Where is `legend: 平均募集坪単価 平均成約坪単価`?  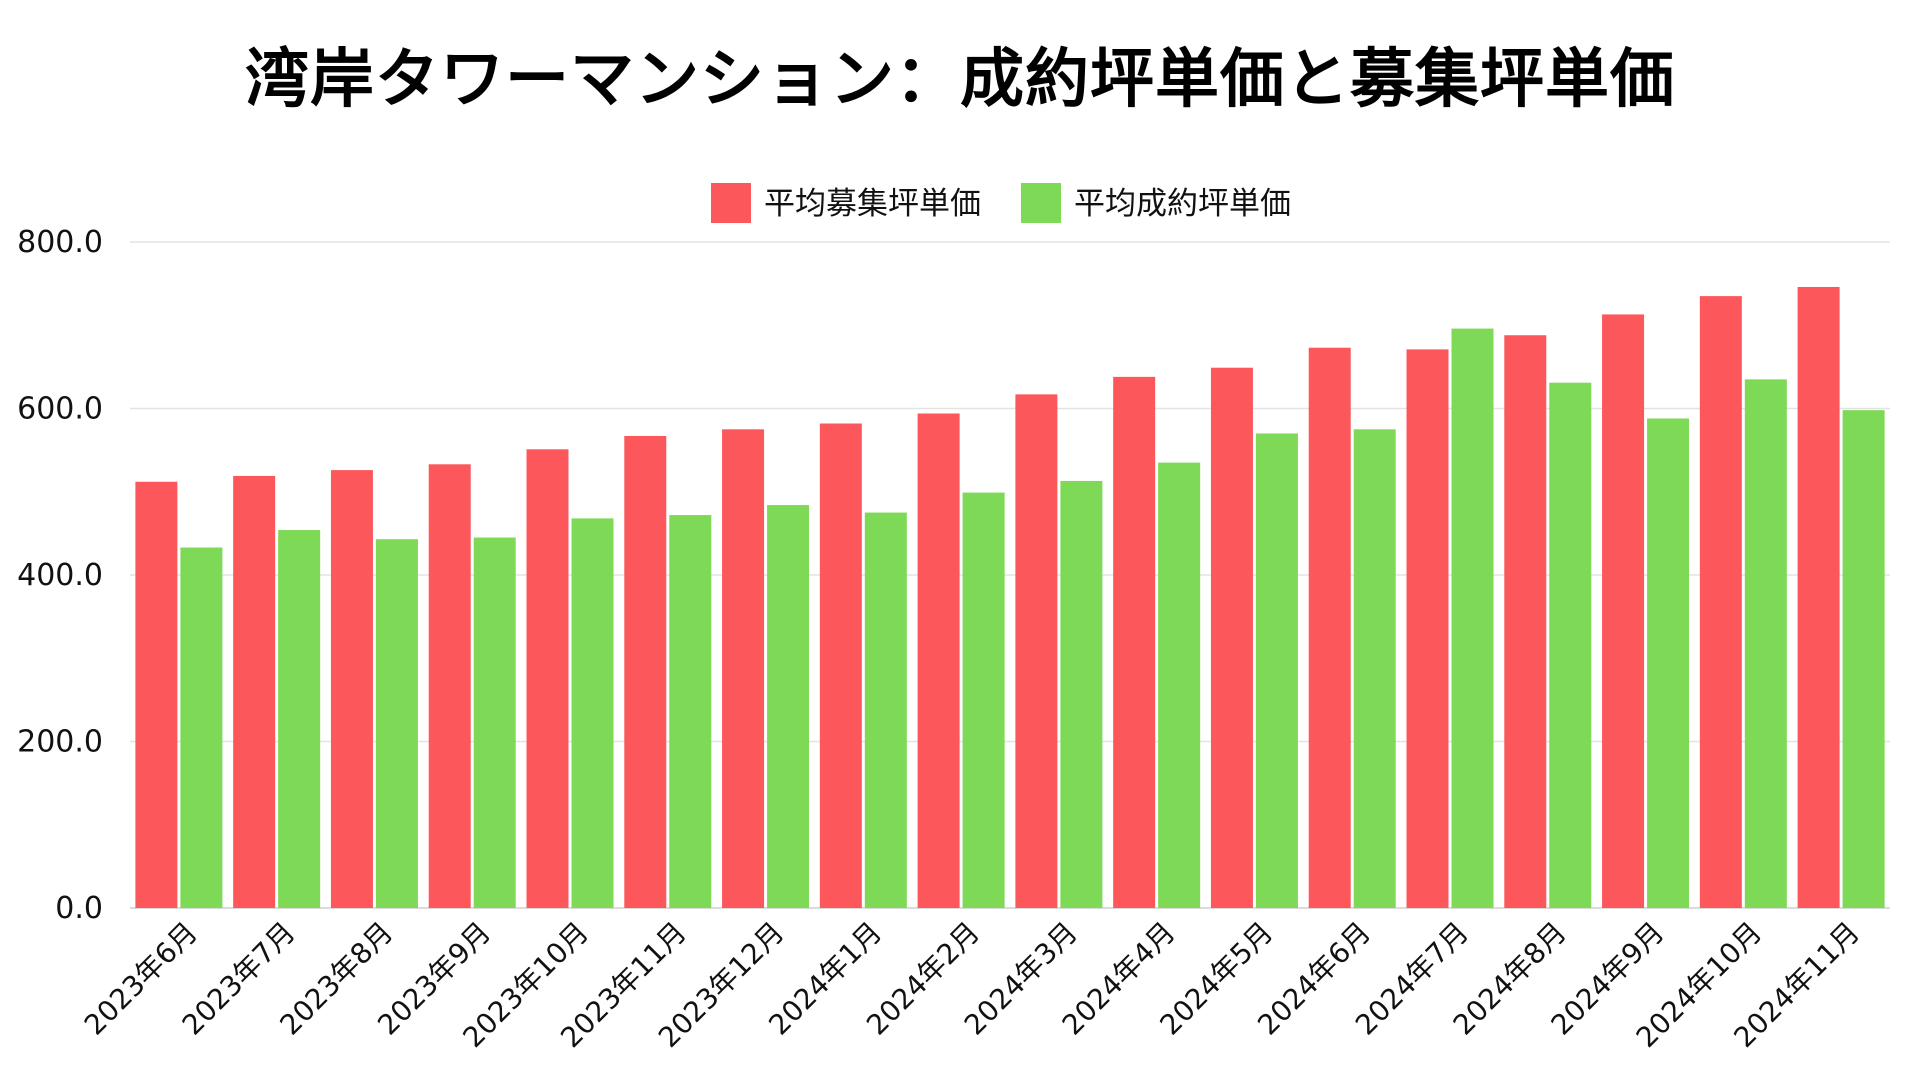 legend: 平均募集坪単価 平均成約坪単価 is located at coordinates (1001, 203).